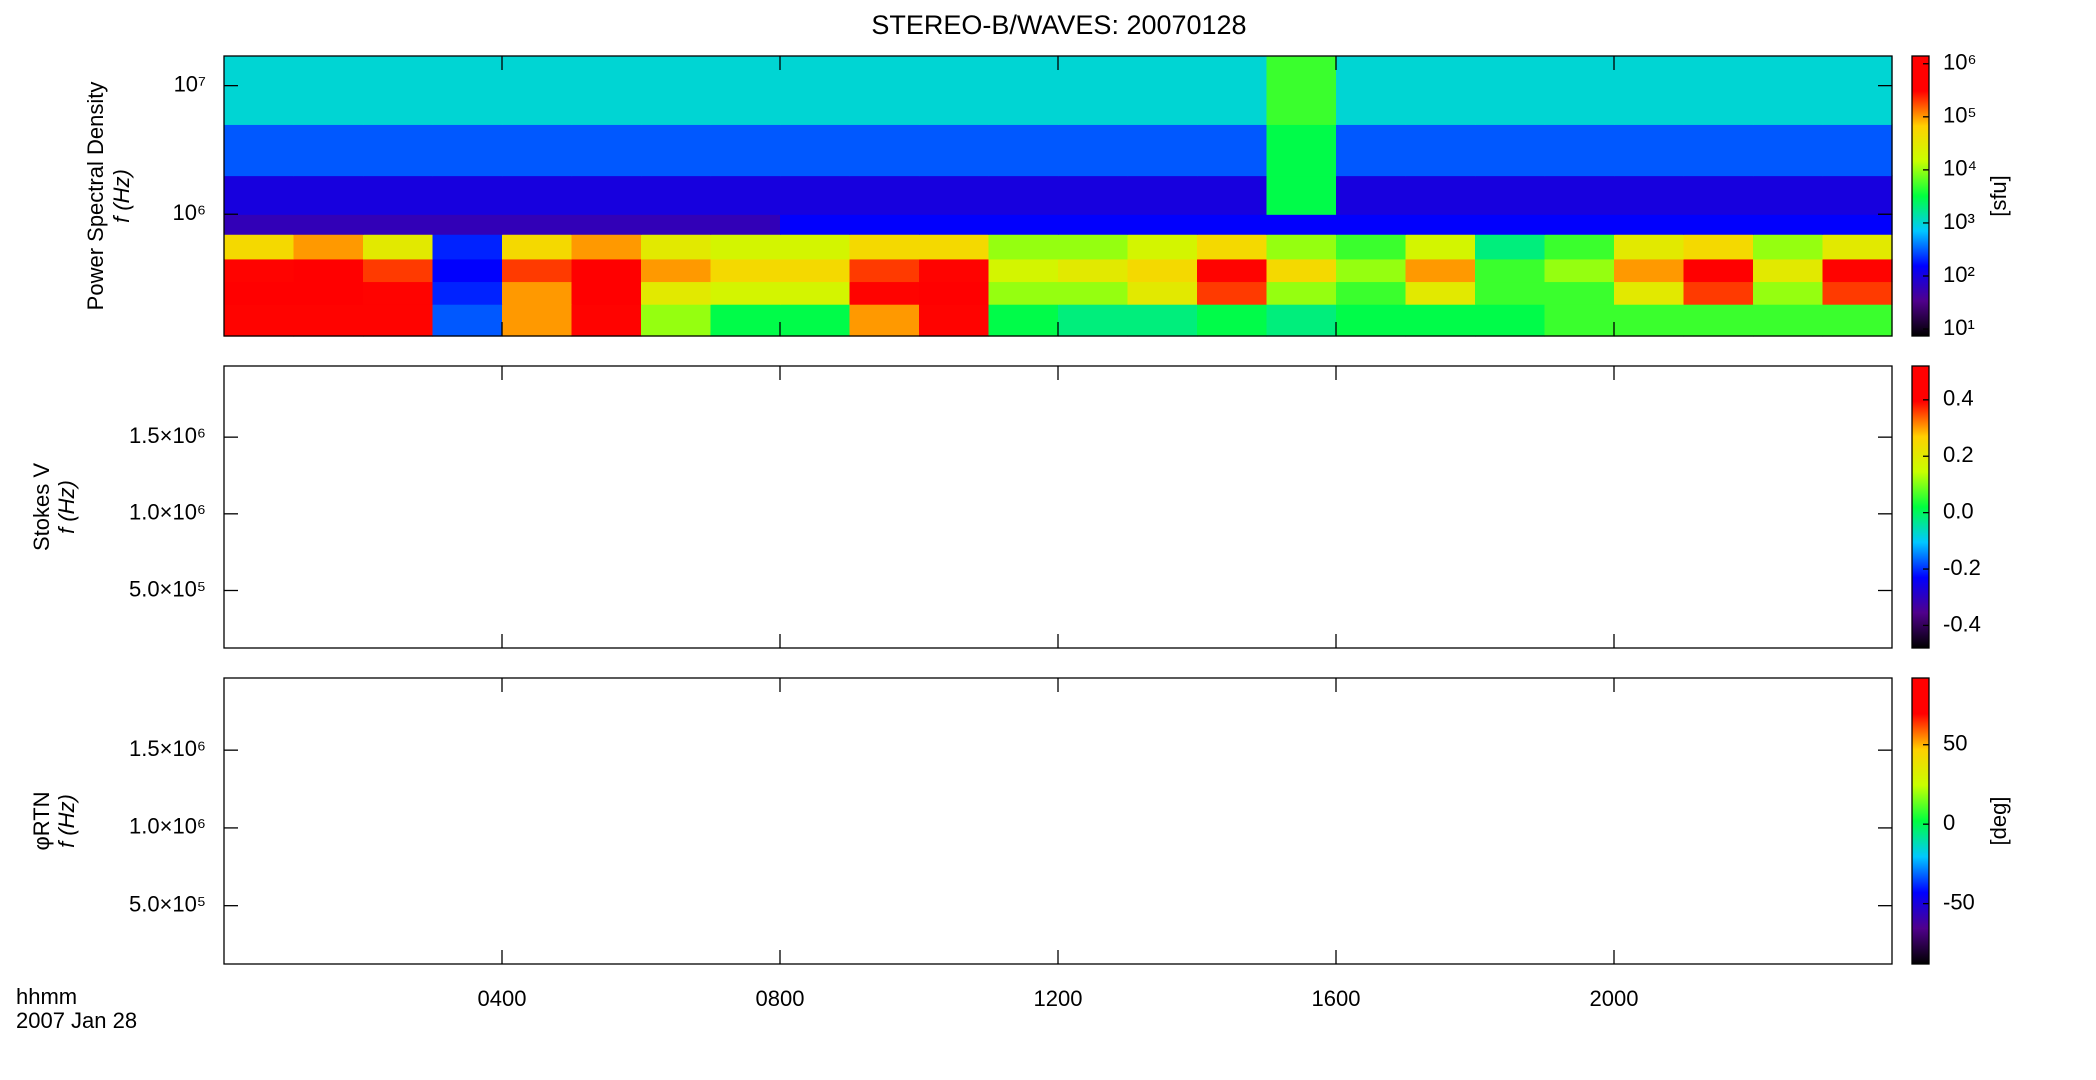  What do you see at coordinates (502, 998) in the screenshot?
I see `x-tick-label: 0400` at bounding box center [502, 998].